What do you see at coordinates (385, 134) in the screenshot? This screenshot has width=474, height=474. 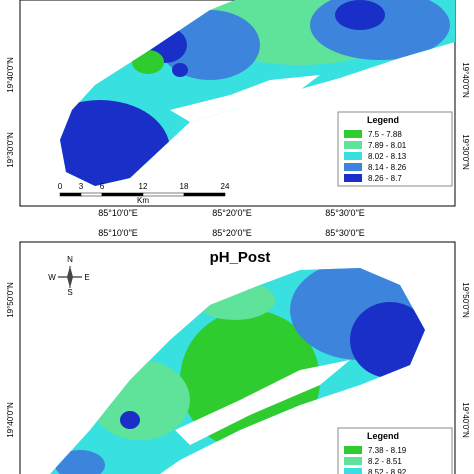 I see `legend-label: 7.5 - 7.88` at bounding box center [385, 134].